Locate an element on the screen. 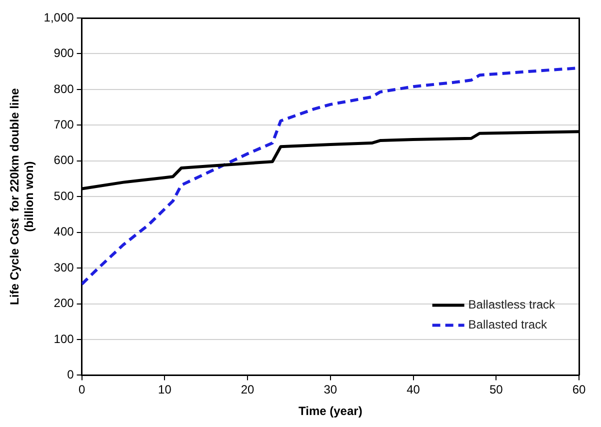 Image resolution: width=601 pixels, height=427 pixels. x-tick-label: 10 is located at coordinates (165, 389).